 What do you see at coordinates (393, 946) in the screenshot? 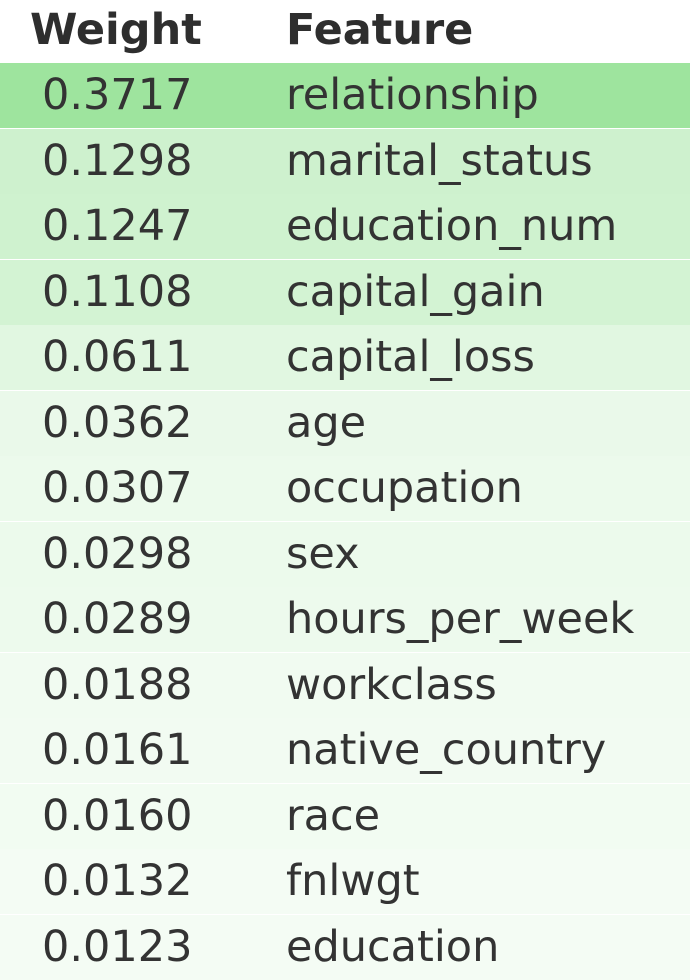
I see `feature-cell: education` at bounding box center [393, 946].